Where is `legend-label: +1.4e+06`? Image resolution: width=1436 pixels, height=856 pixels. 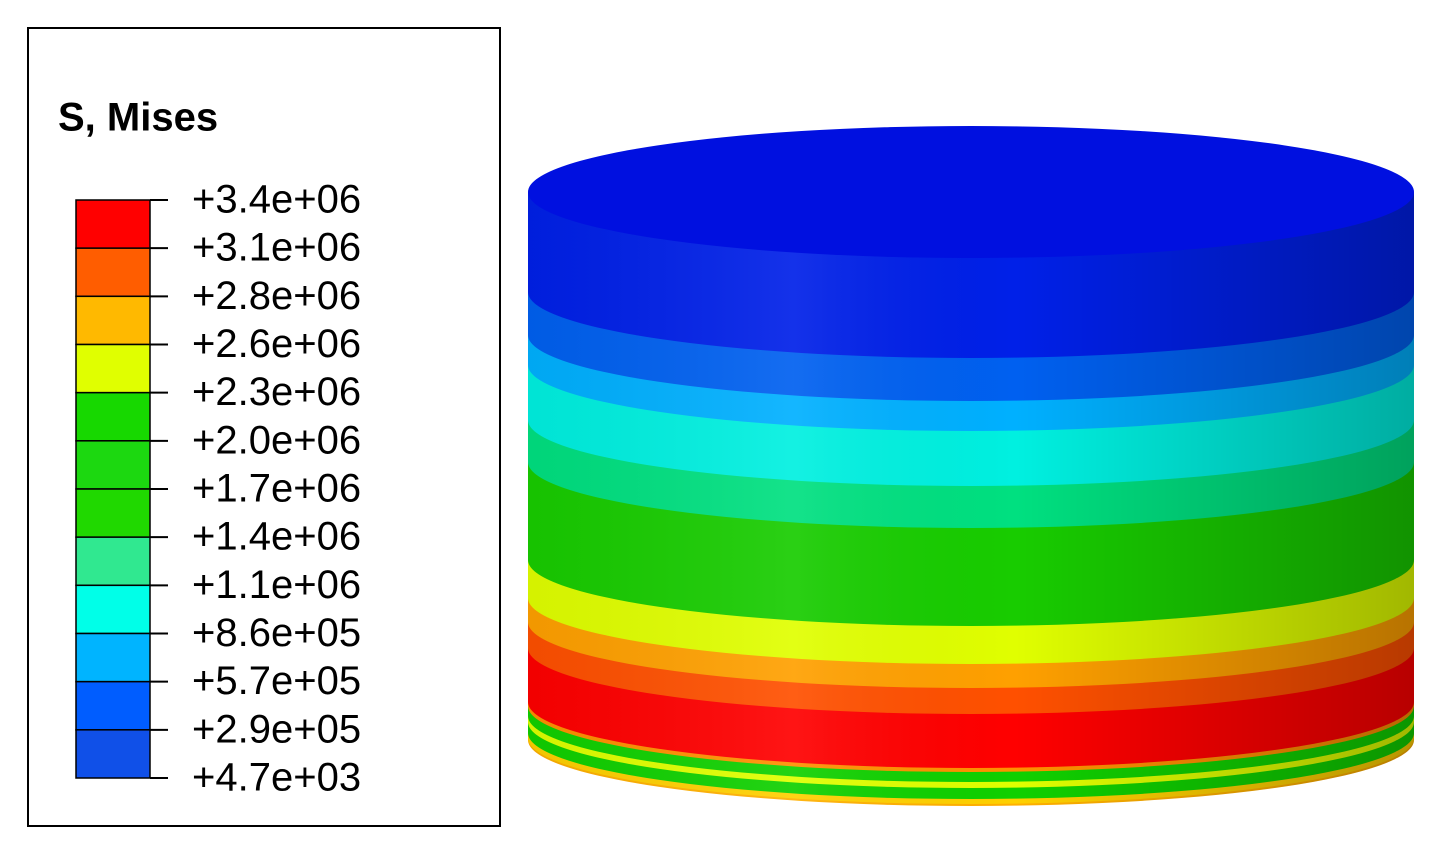
legend-label: +1.4e+06 is located at coordinates (276, 537).